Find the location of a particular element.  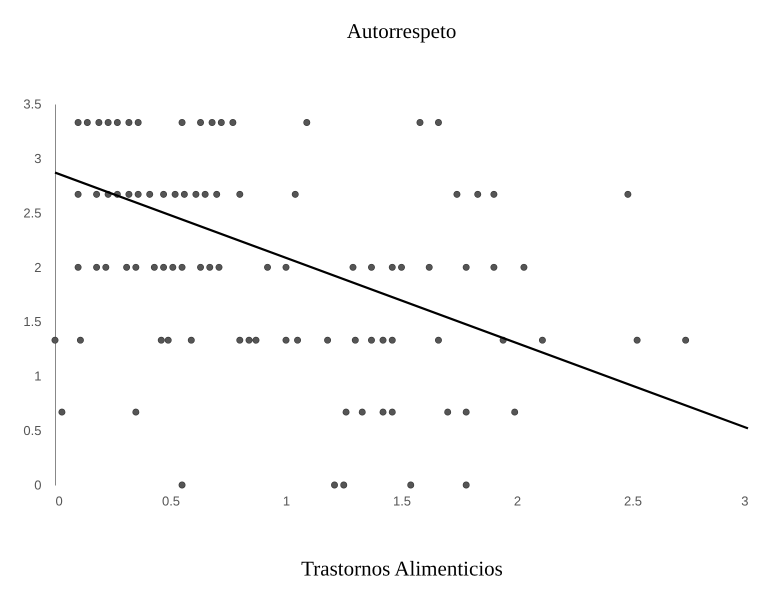

x-tick-label: 0.5 is located at coordinates (171, 501).